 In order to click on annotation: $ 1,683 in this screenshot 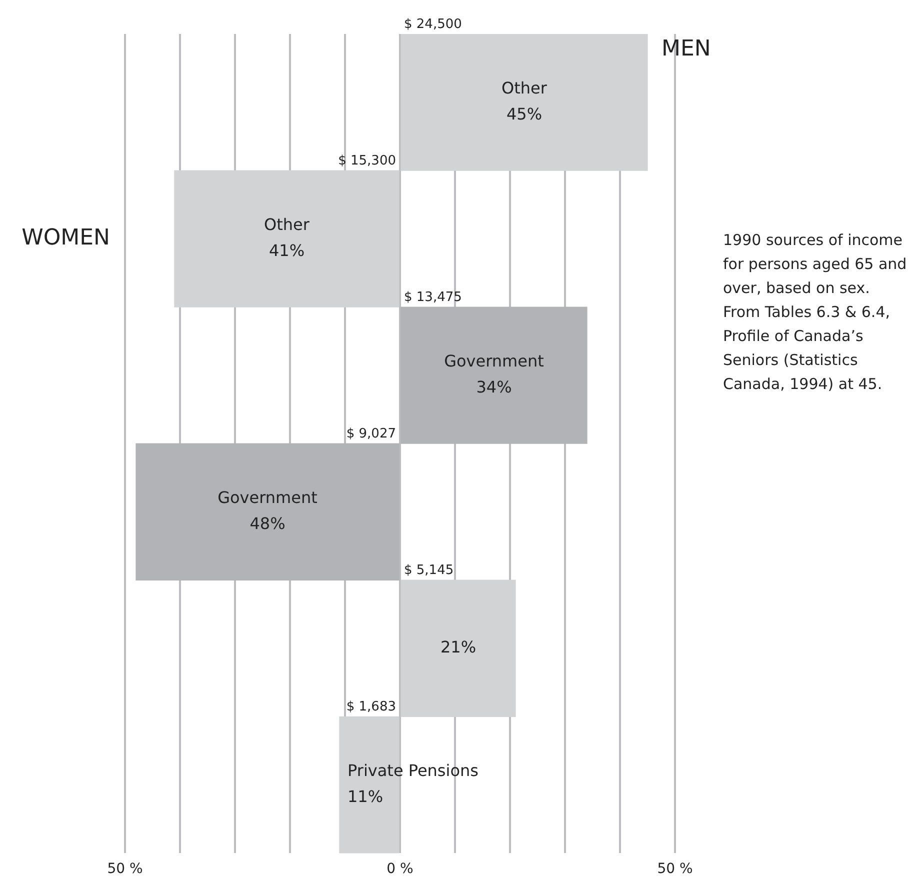, I will do `click(371, 707)`.